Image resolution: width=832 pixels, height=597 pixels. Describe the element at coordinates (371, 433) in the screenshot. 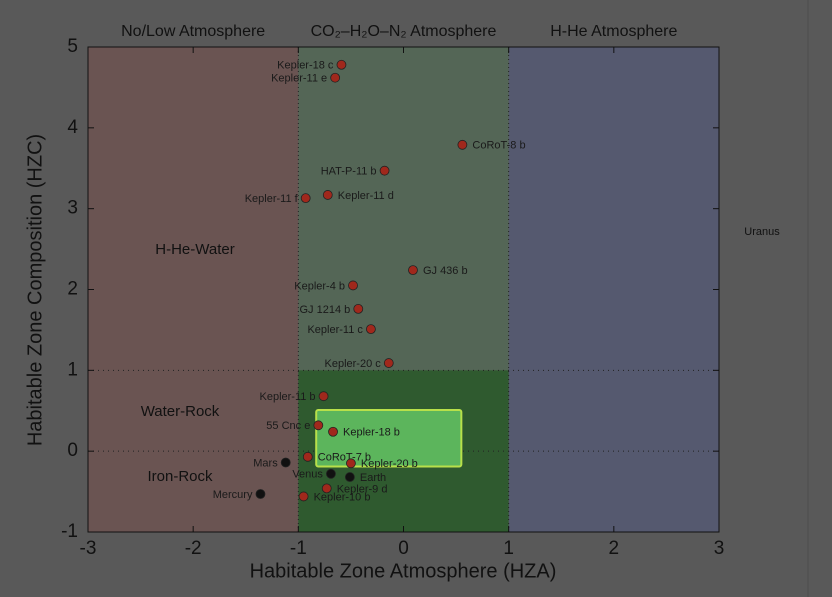

I see `point-label: Kepler-18 b` at that location.